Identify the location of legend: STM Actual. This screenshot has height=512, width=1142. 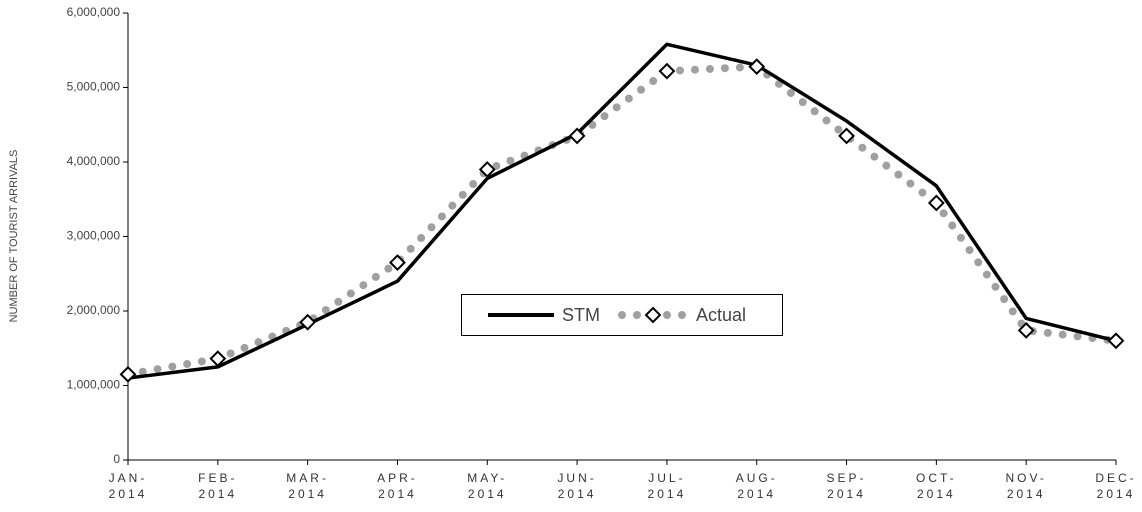
(622, 315).